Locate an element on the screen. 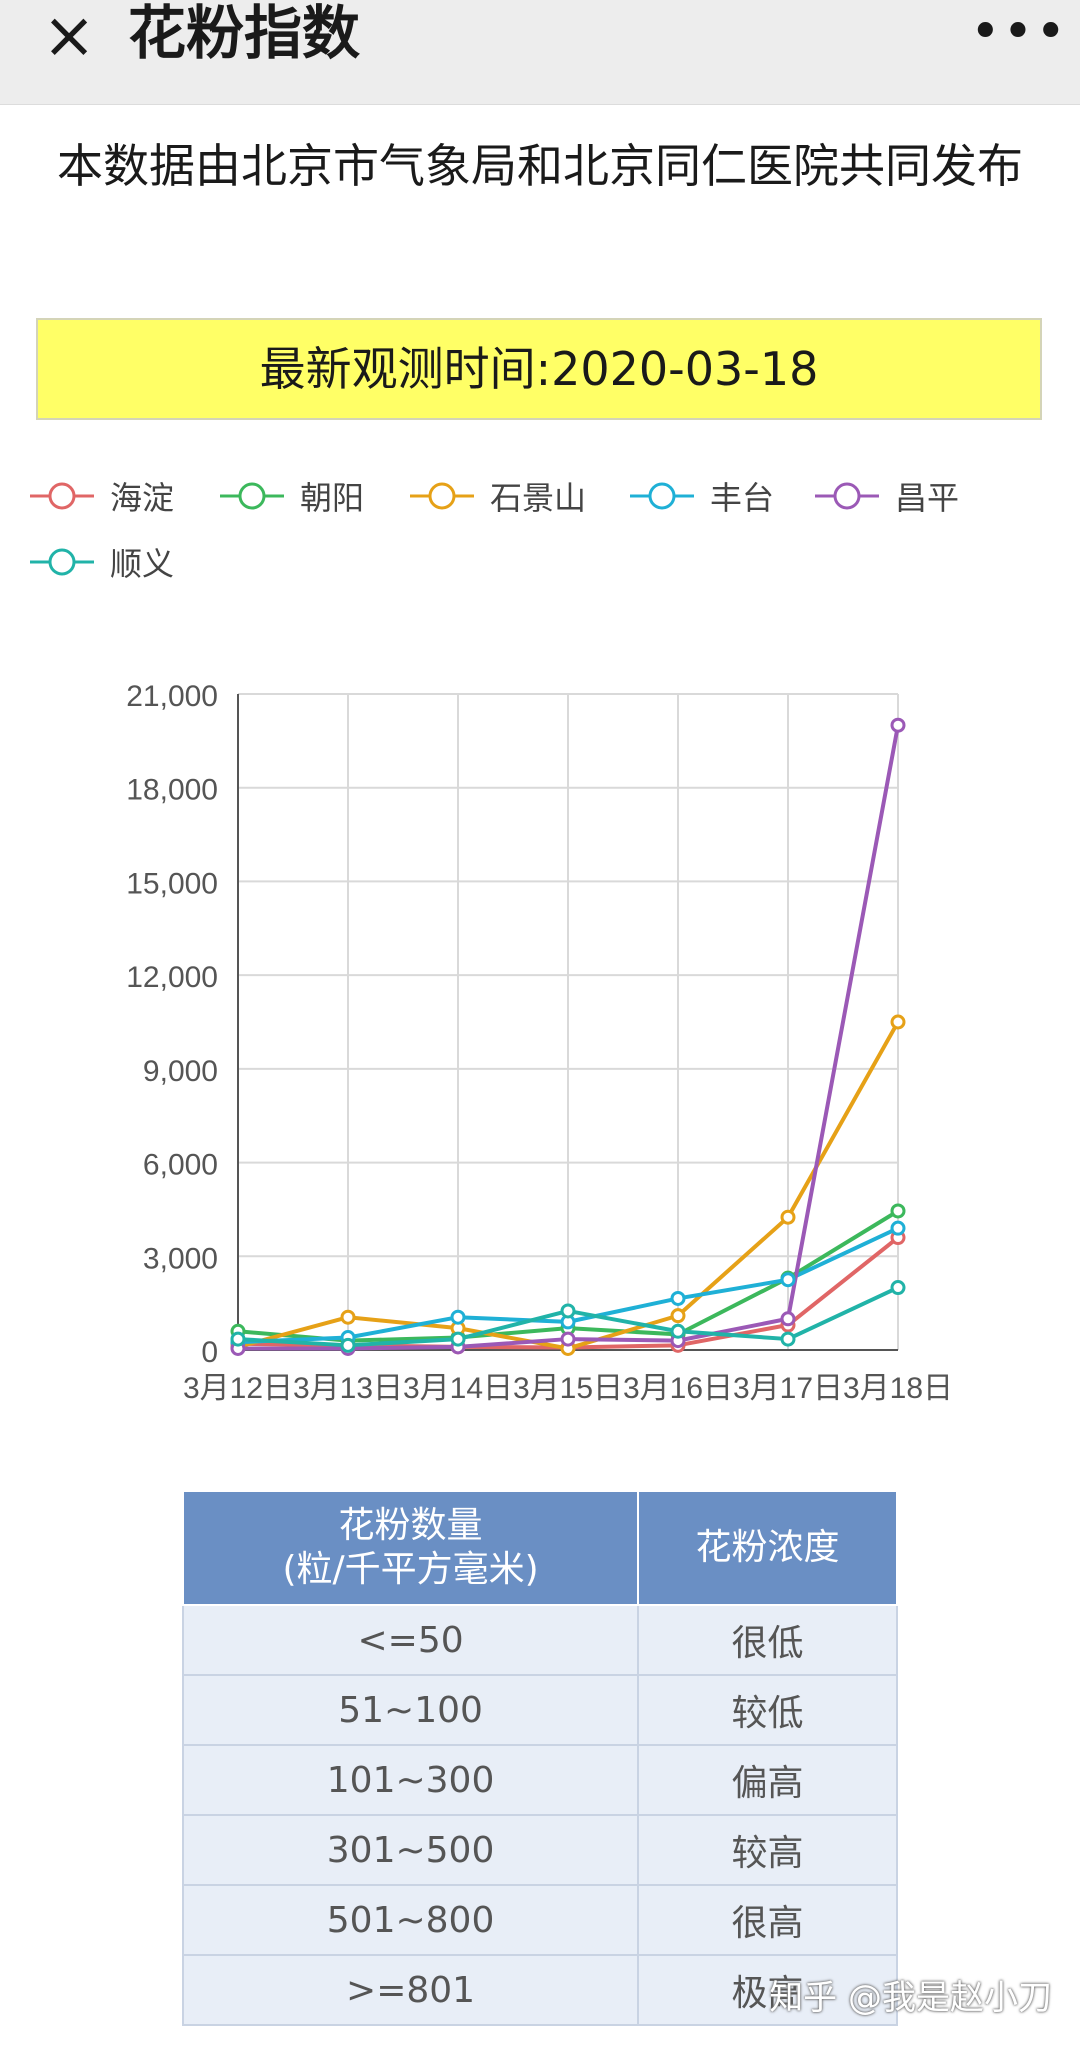  y-tick-label: 12,000 is located at coordinates (172, 977).